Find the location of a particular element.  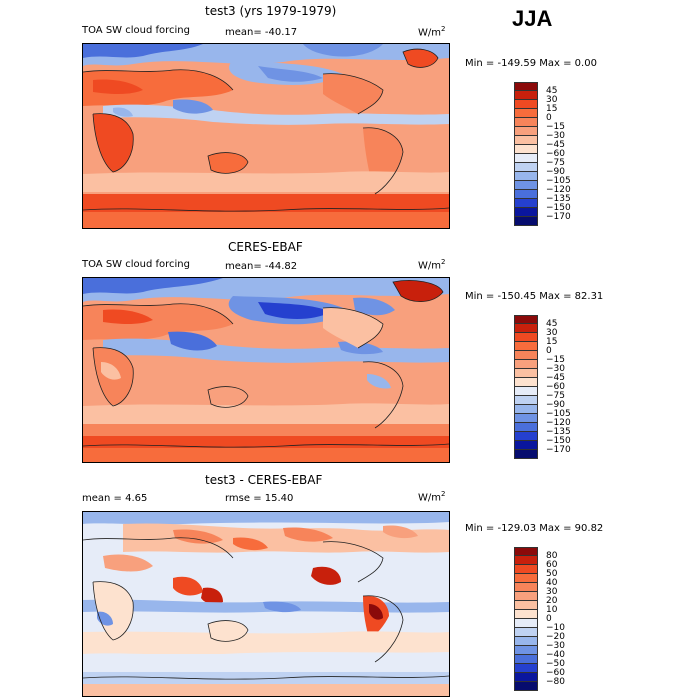

panel-1-colorbar is located at coordinates (526, 154).